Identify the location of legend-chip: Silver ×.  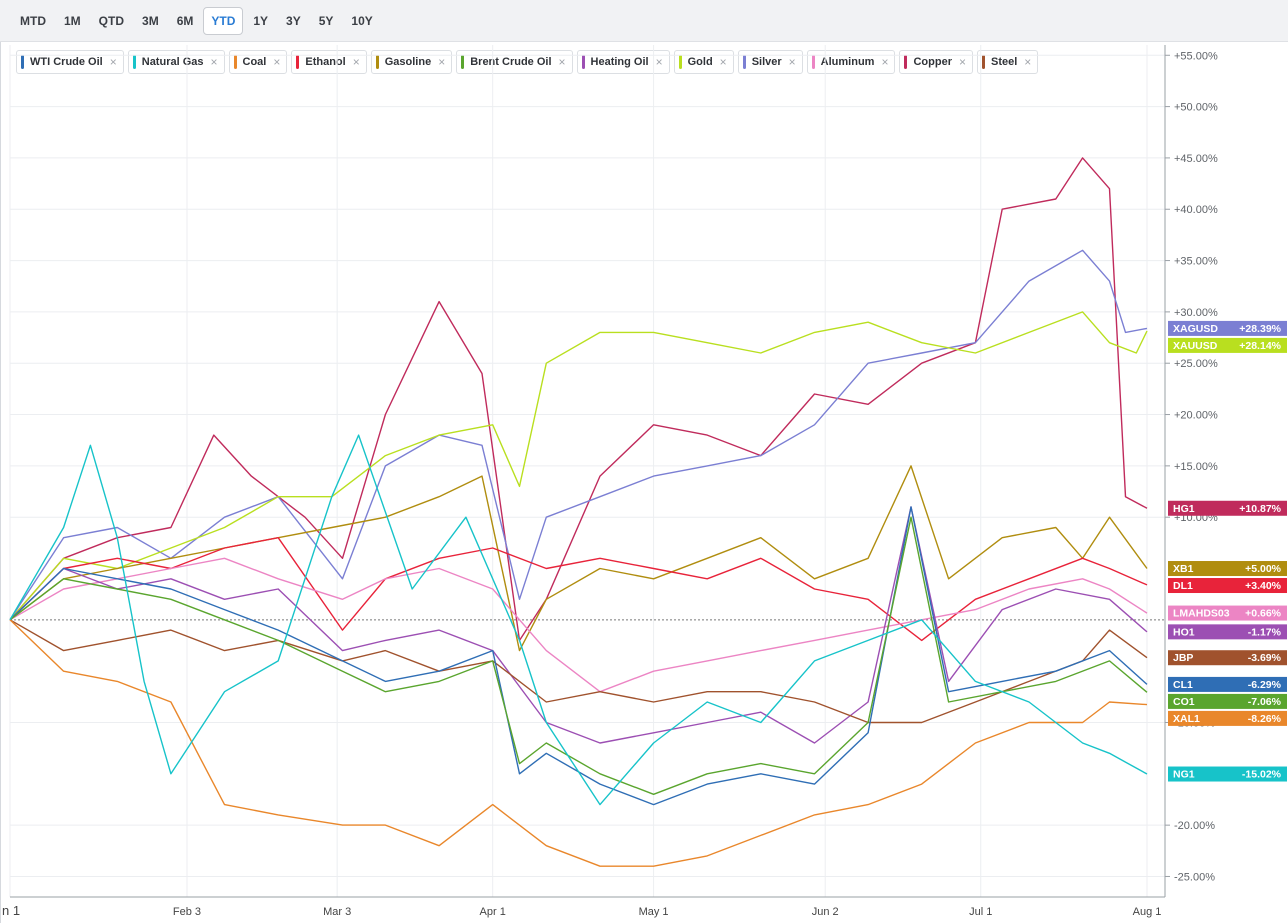
(770, 62).